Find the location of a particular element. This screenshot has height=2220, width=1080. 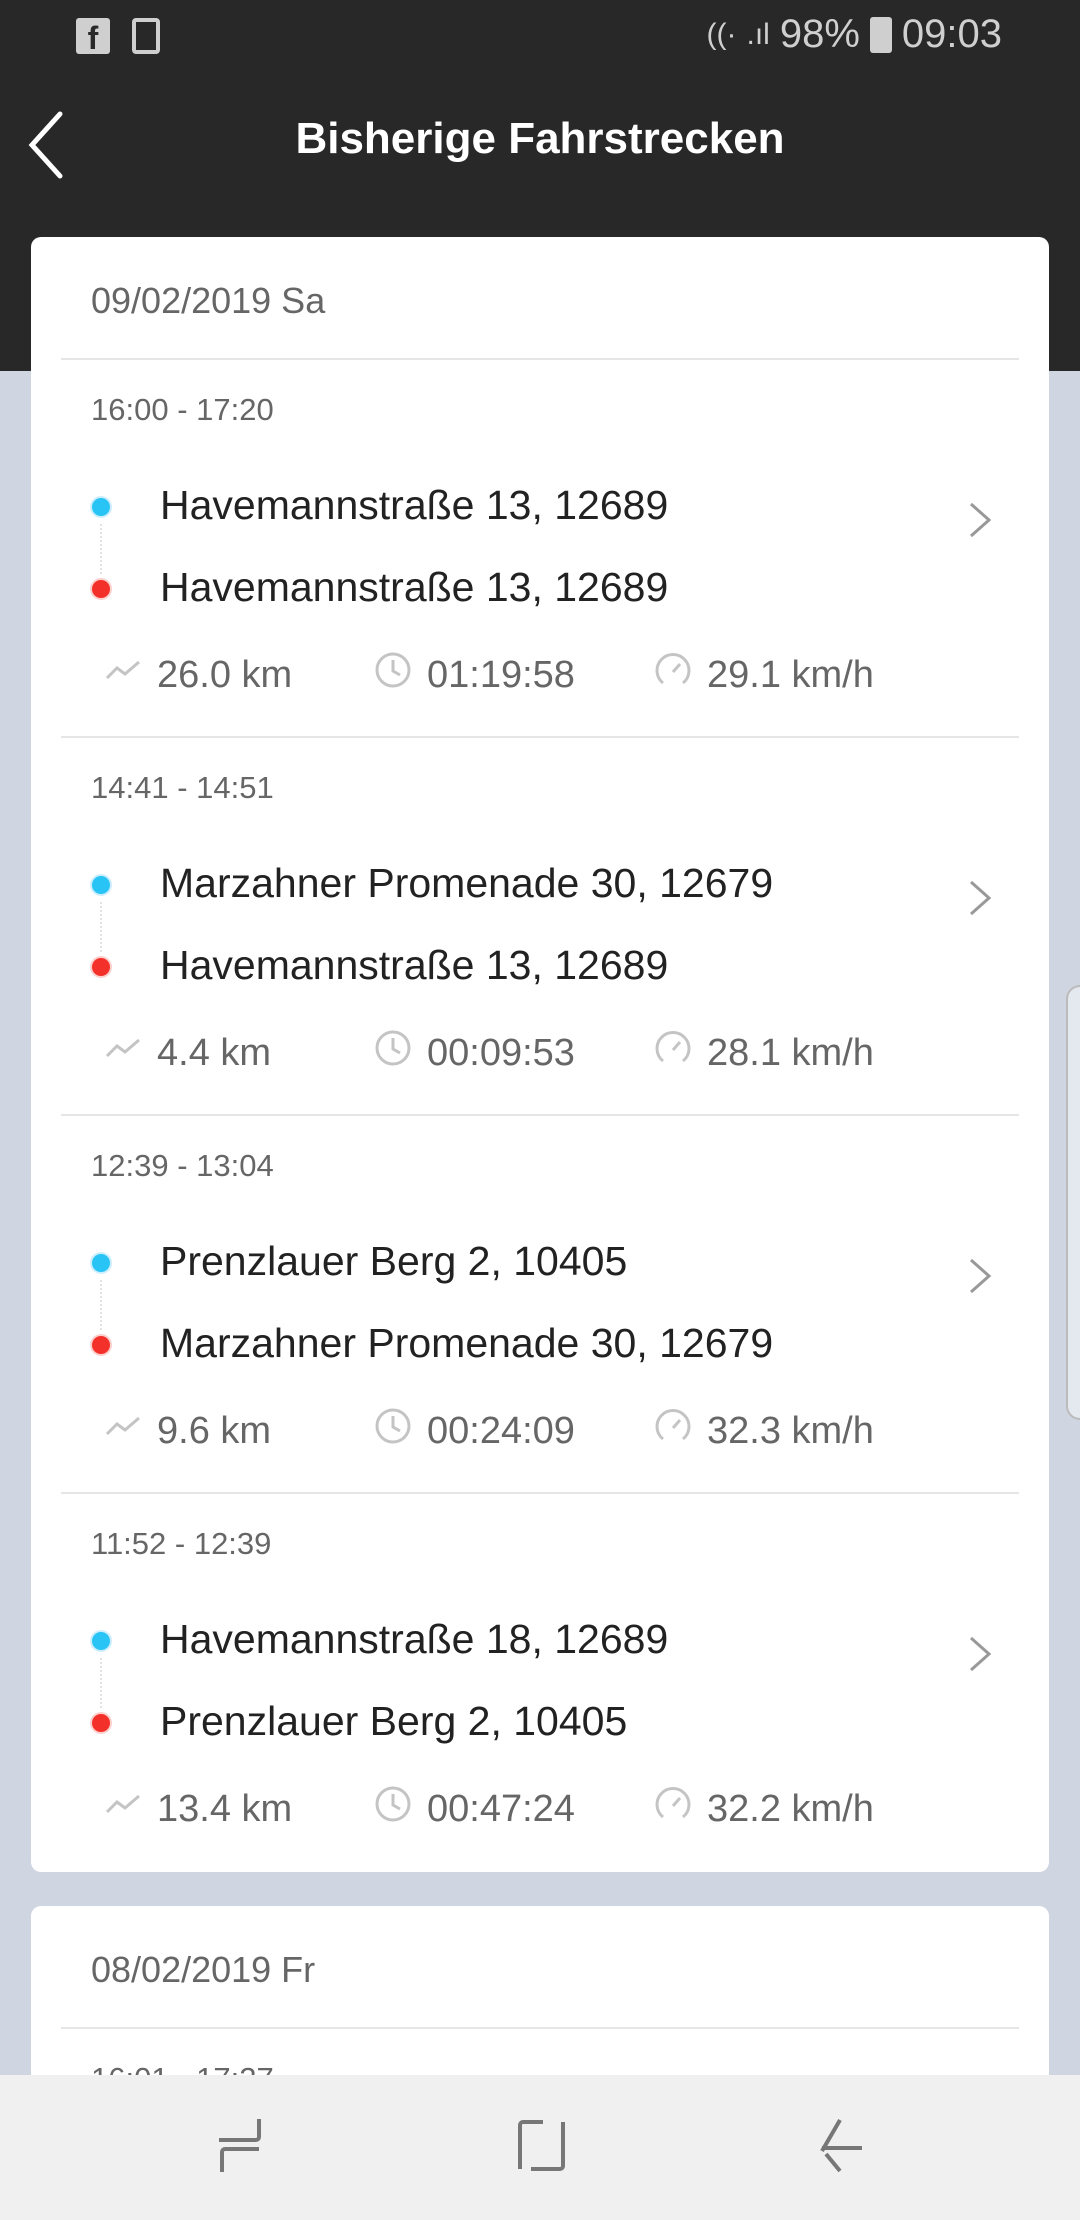

trip-distance: 4.4 km is located at coordinates (214, 1052).